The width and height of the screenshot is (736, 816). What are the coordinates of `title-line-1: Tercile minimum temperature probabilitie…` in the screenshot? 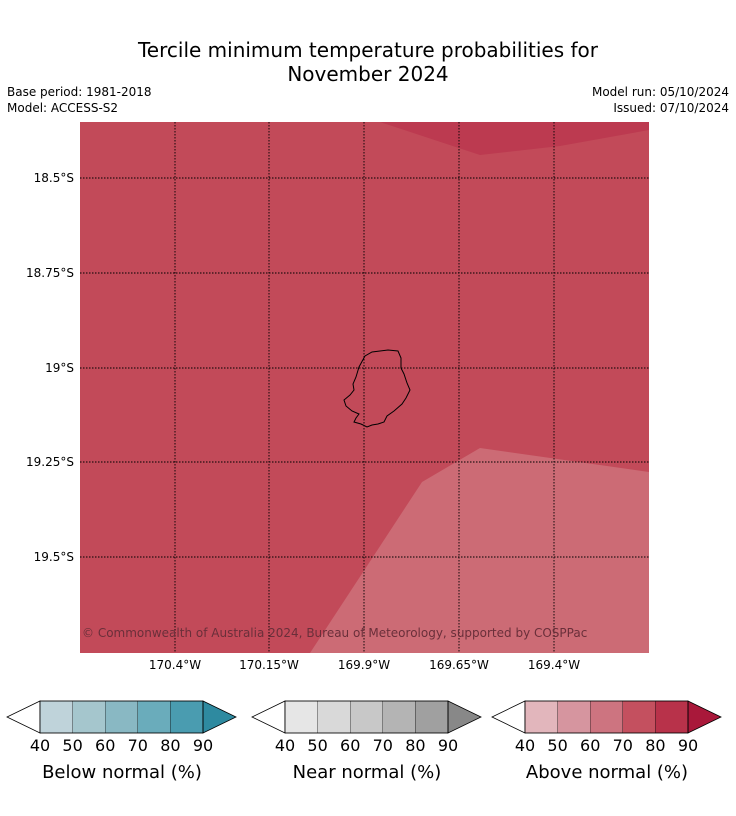 It's located at (368, 50).